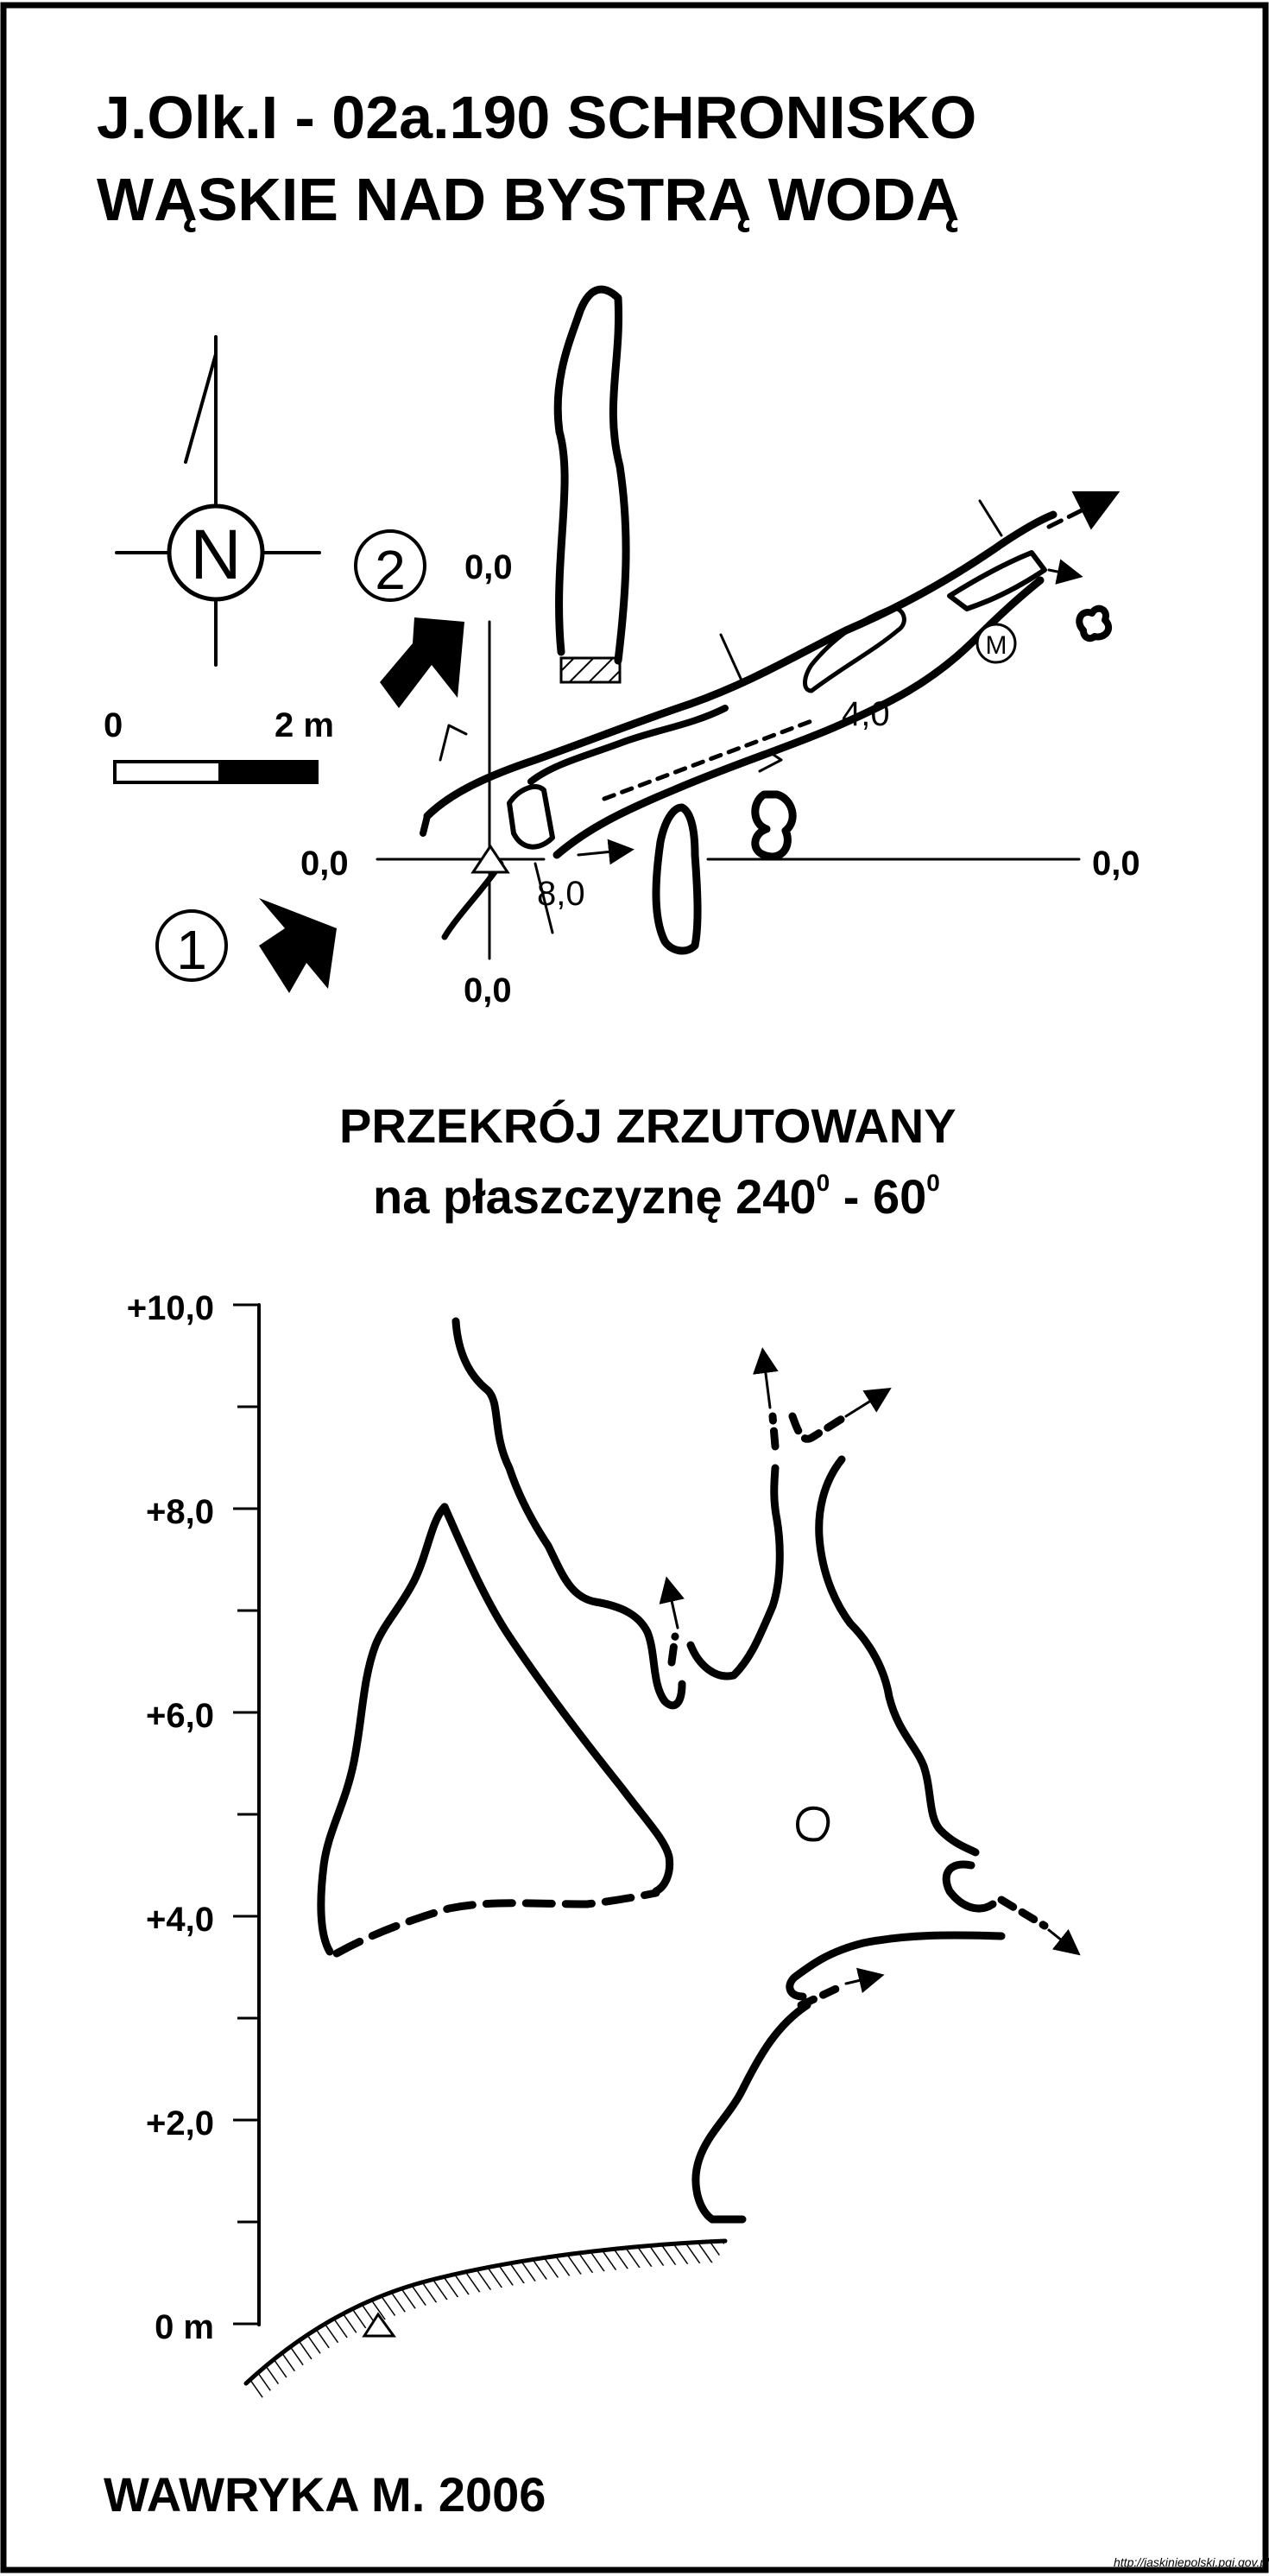 The image size is (1269, 2576). Describe the element at coordinates (528, 199) in the screenshot. I see `title-line-2: WĄSKIE NAD BYSTRĄ WODĄ` at that location.